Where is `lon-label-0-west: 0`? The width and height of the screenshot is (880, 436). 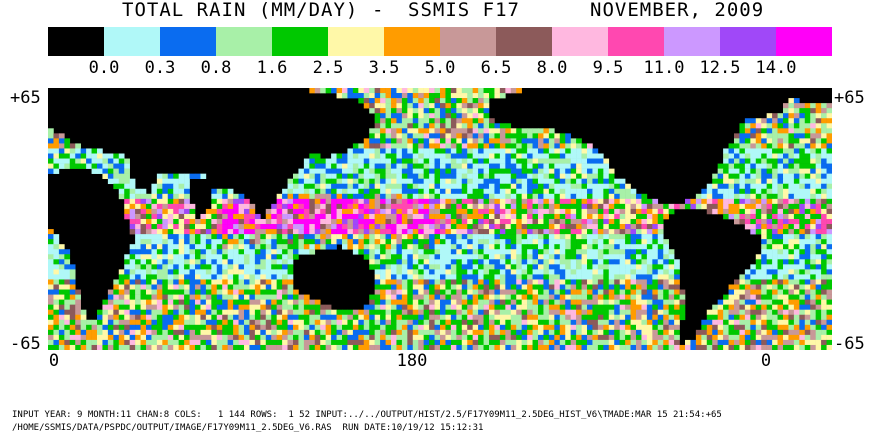 lon-label-0-west: 0 is located at coordinates (54, 361).